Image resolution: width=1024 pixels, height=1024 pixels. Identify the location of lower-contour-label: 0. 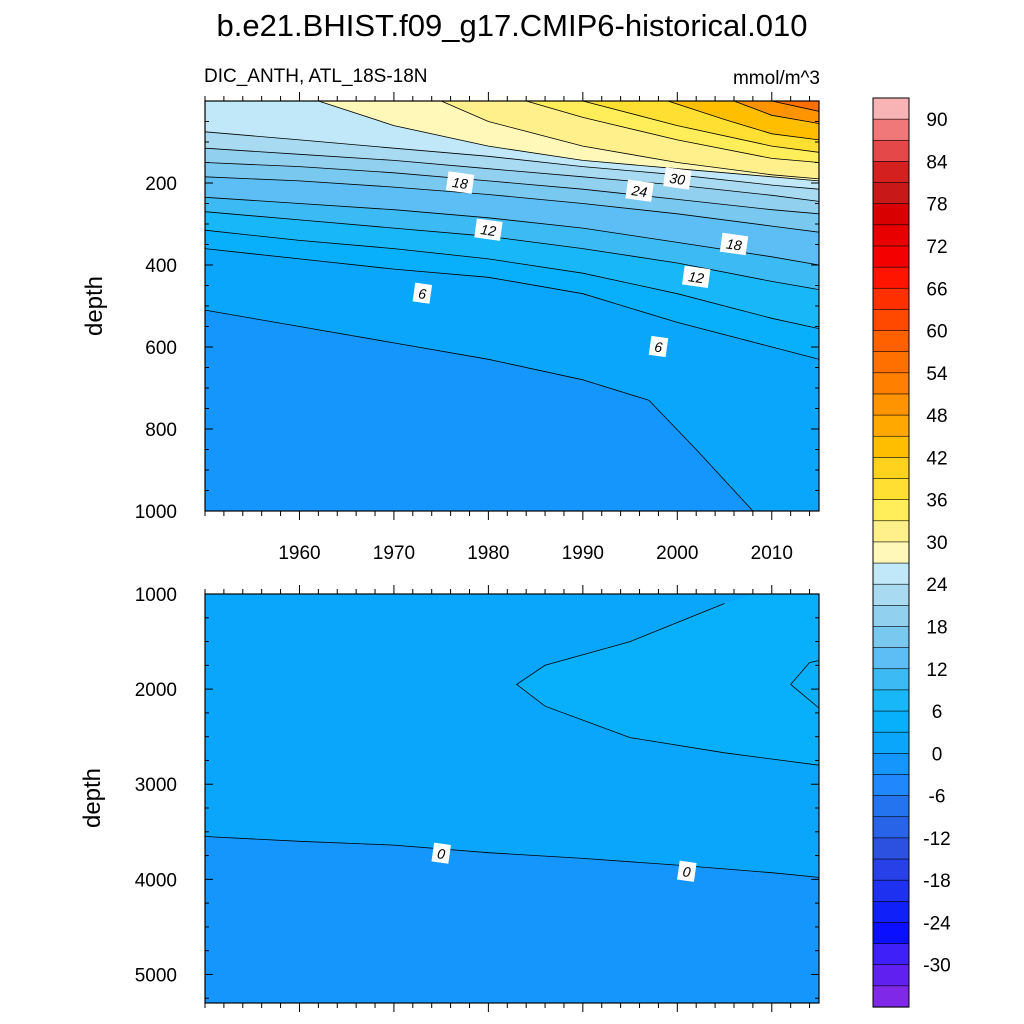
(687, 871).